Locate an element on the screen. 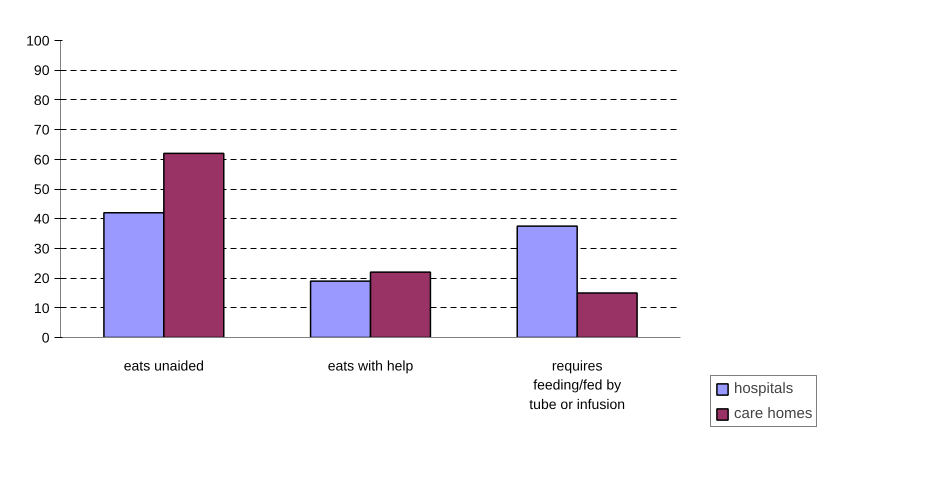 Image resolution: width=927 pixels, height=486 pixels. y-tick-label: 80 is located at coordinates (42, 100).